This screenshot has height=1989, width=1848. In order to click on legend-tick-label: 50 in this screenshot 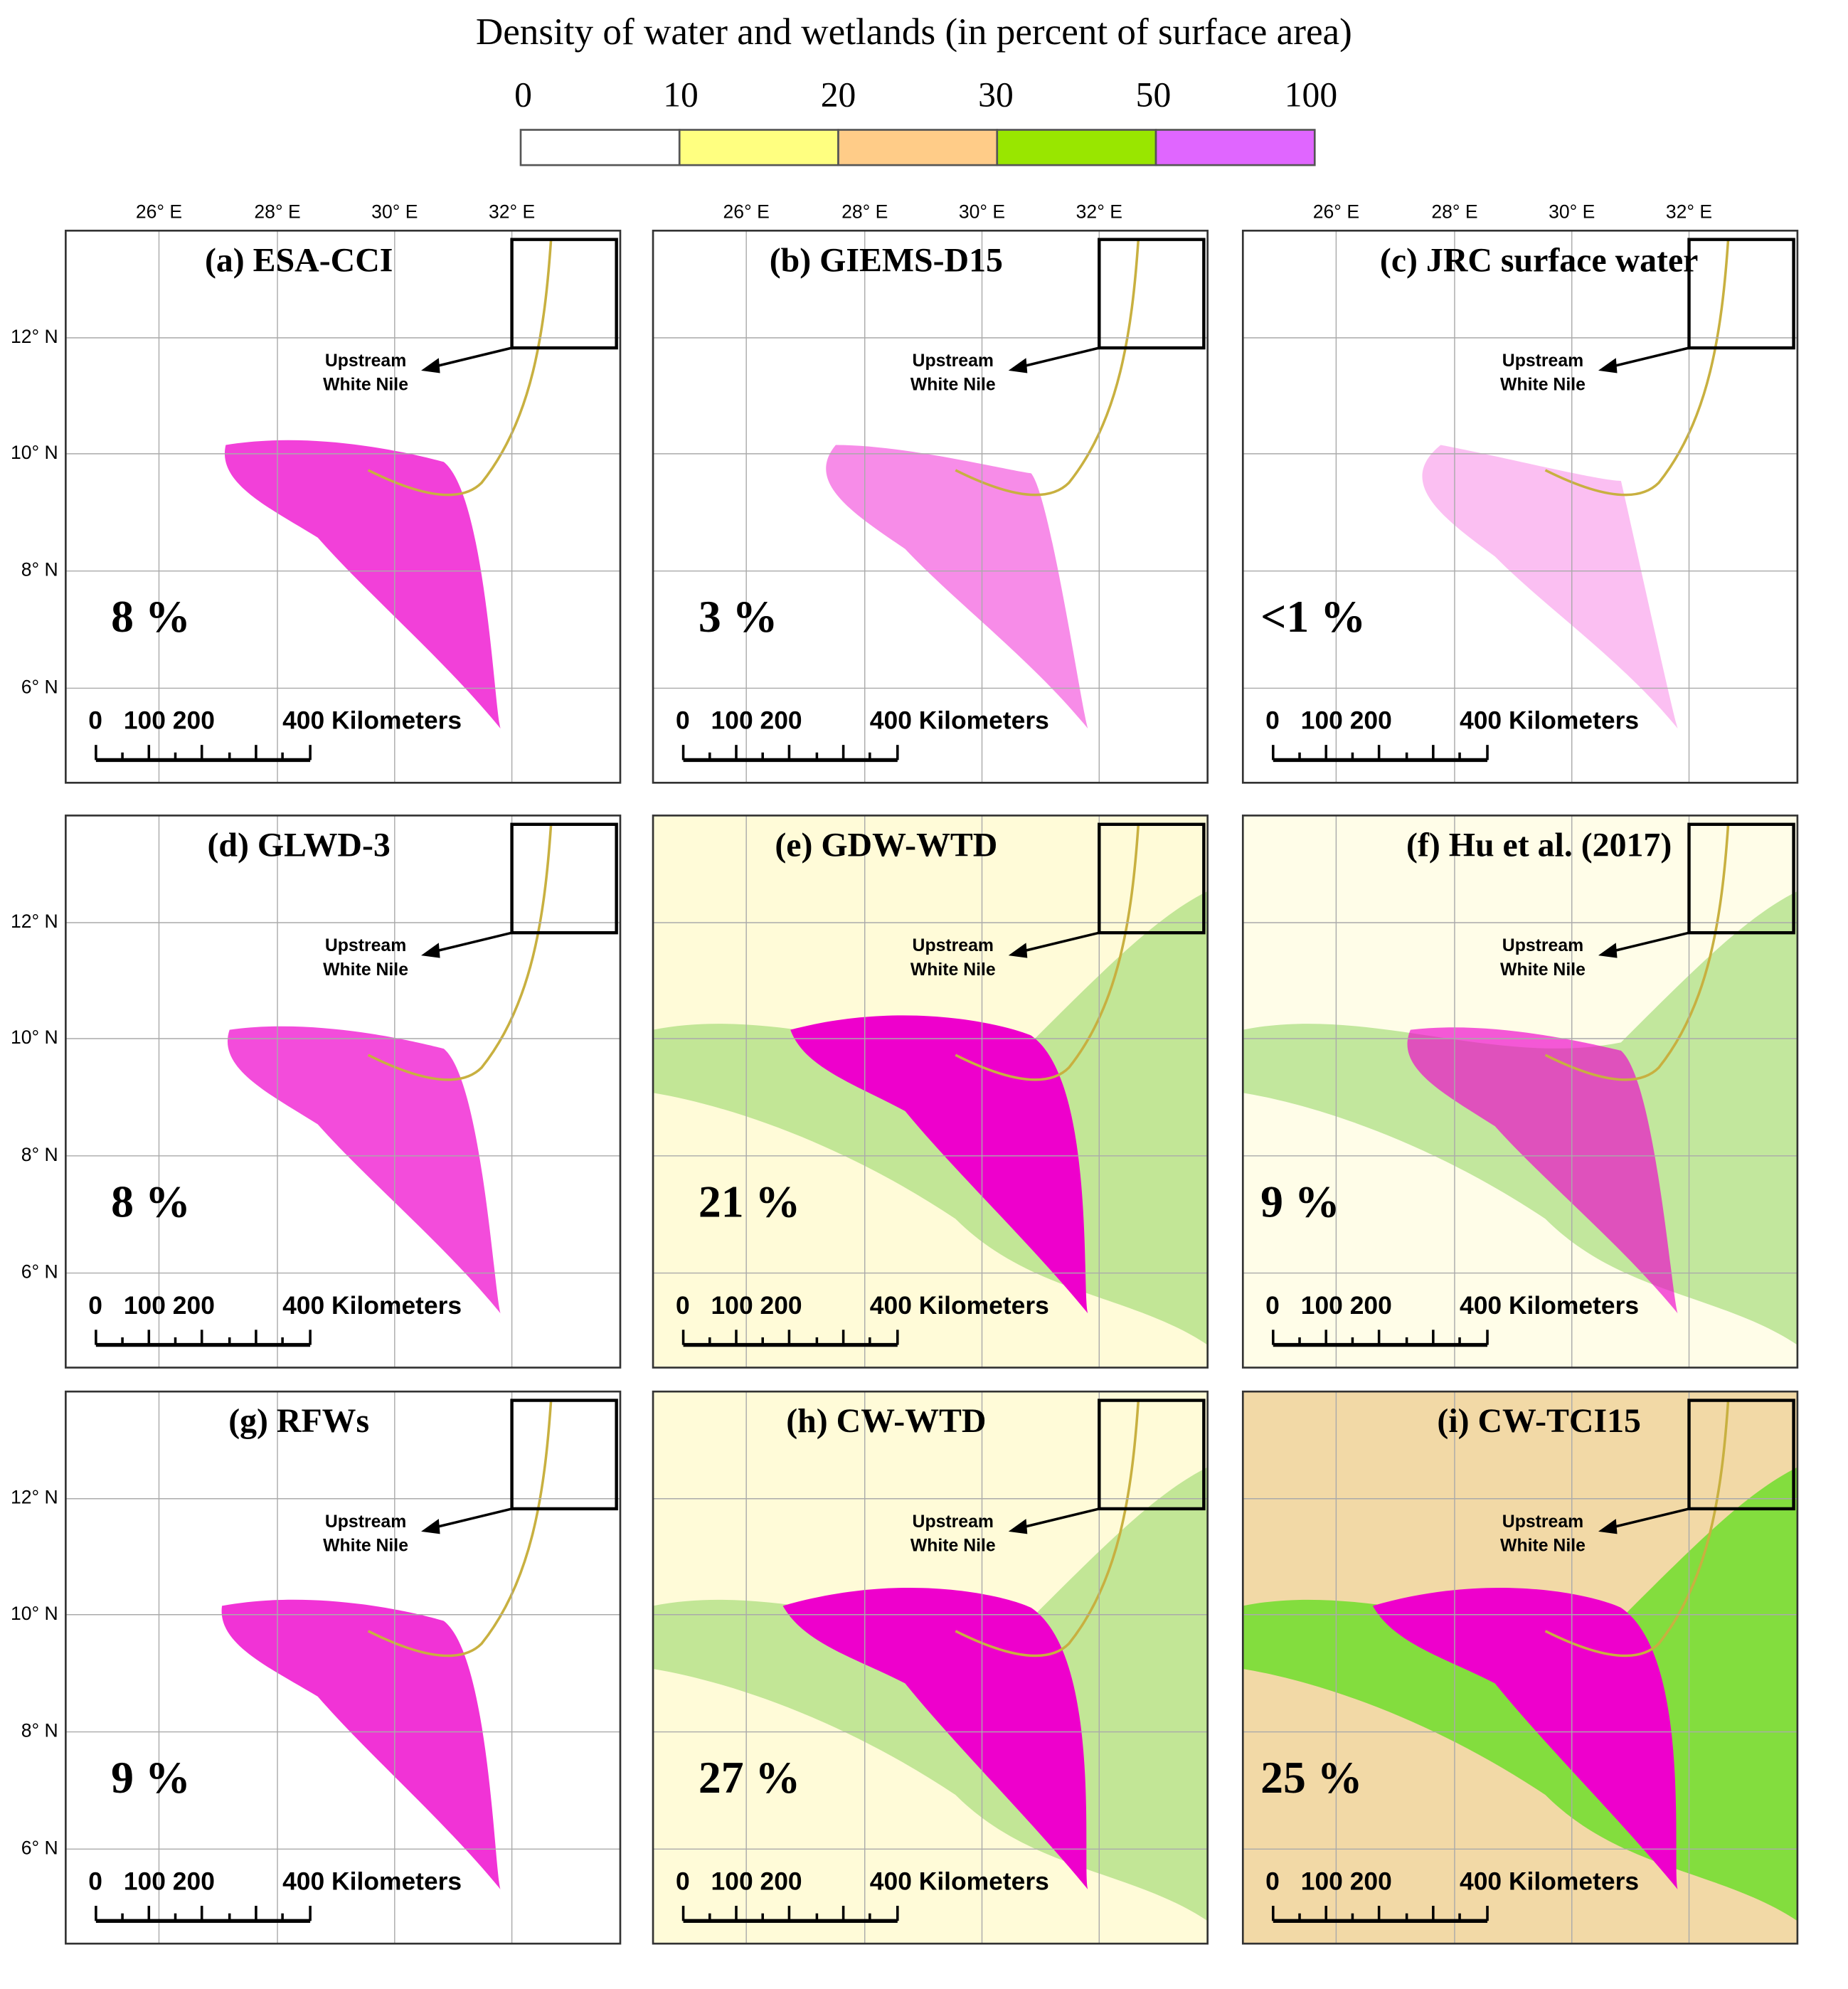, I will do `click(1154, 95)`.